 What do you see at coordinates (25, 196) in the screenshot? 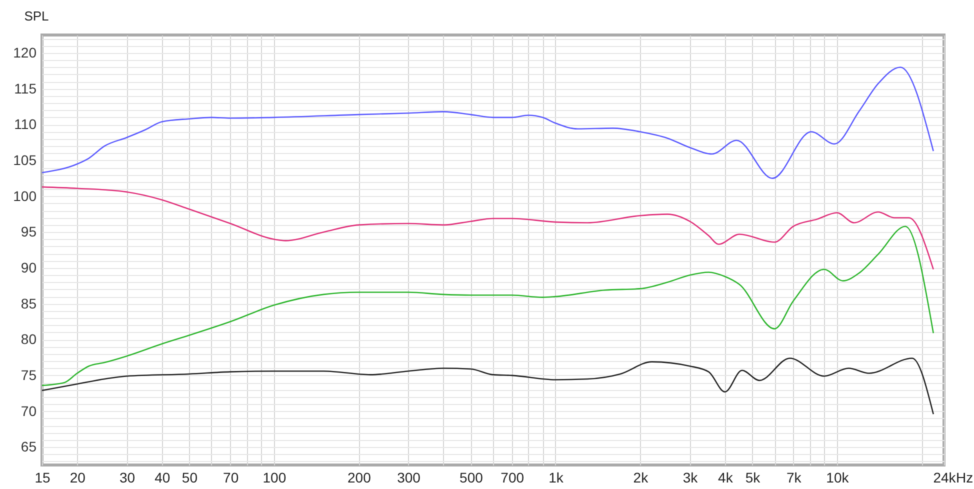
I see `y-tick-label: 100` at bounding box center [25, 196].